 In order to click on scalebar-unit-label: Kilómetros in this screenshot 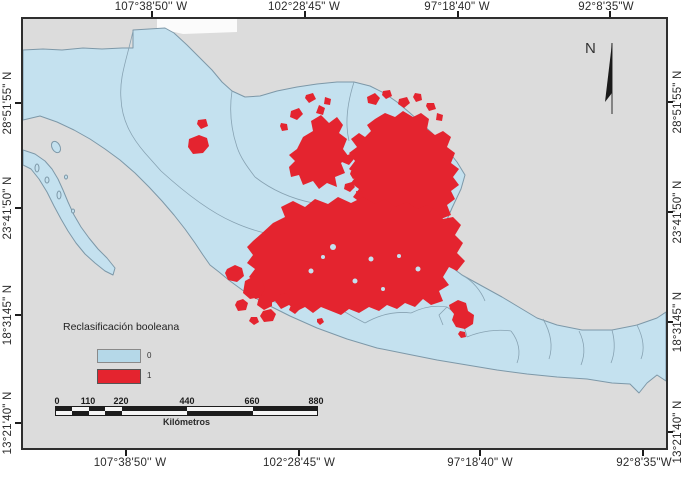, I will do `click(186, 422)`.